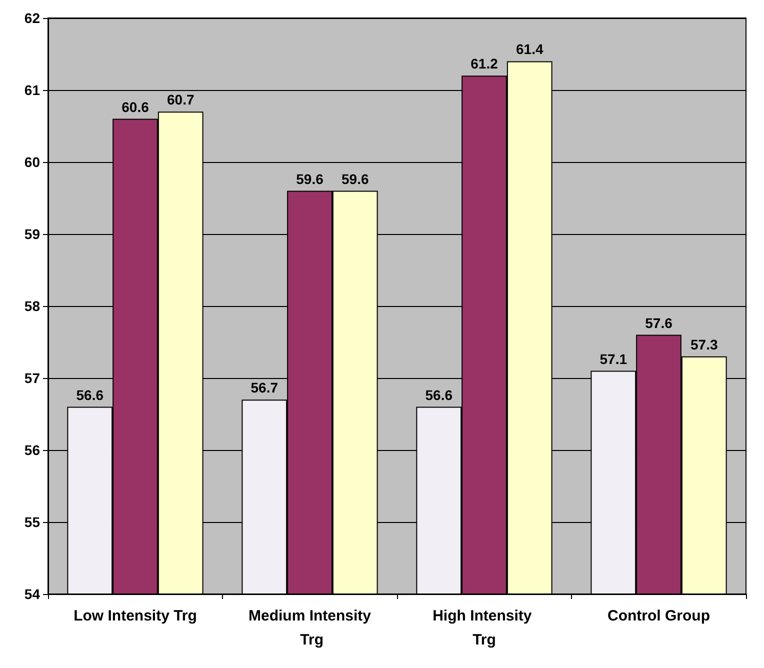 Image resolution: width=764 pixels, height=668 pixels. I want to click on data-label: 60.7, so click(180, 100).